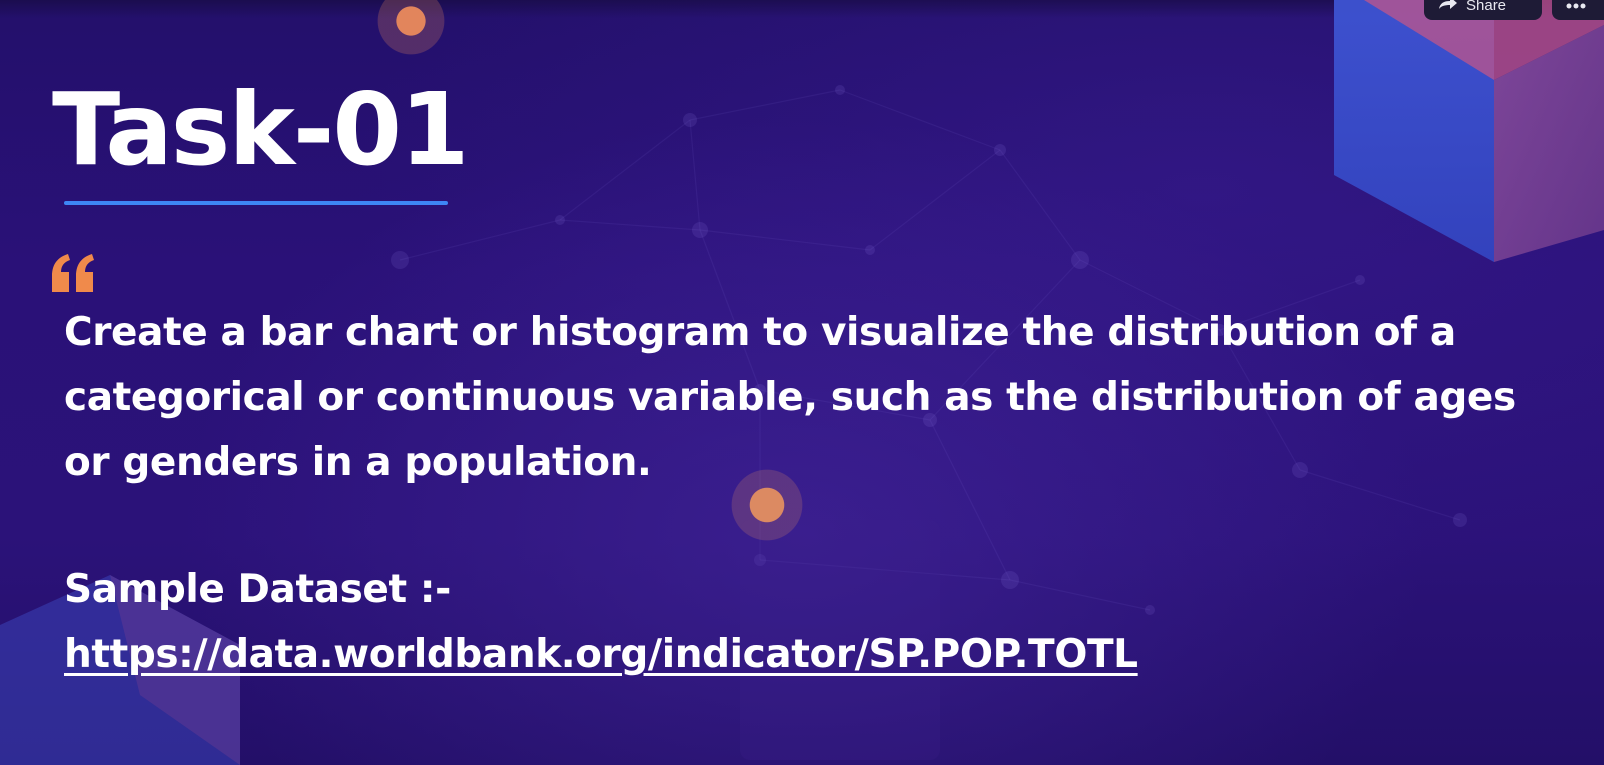 This screenshot has height=765, width=1604. What do you see at coordinates (256, 203) in the screenshot?
I see `title-underline` at bounding box center [256, 203].